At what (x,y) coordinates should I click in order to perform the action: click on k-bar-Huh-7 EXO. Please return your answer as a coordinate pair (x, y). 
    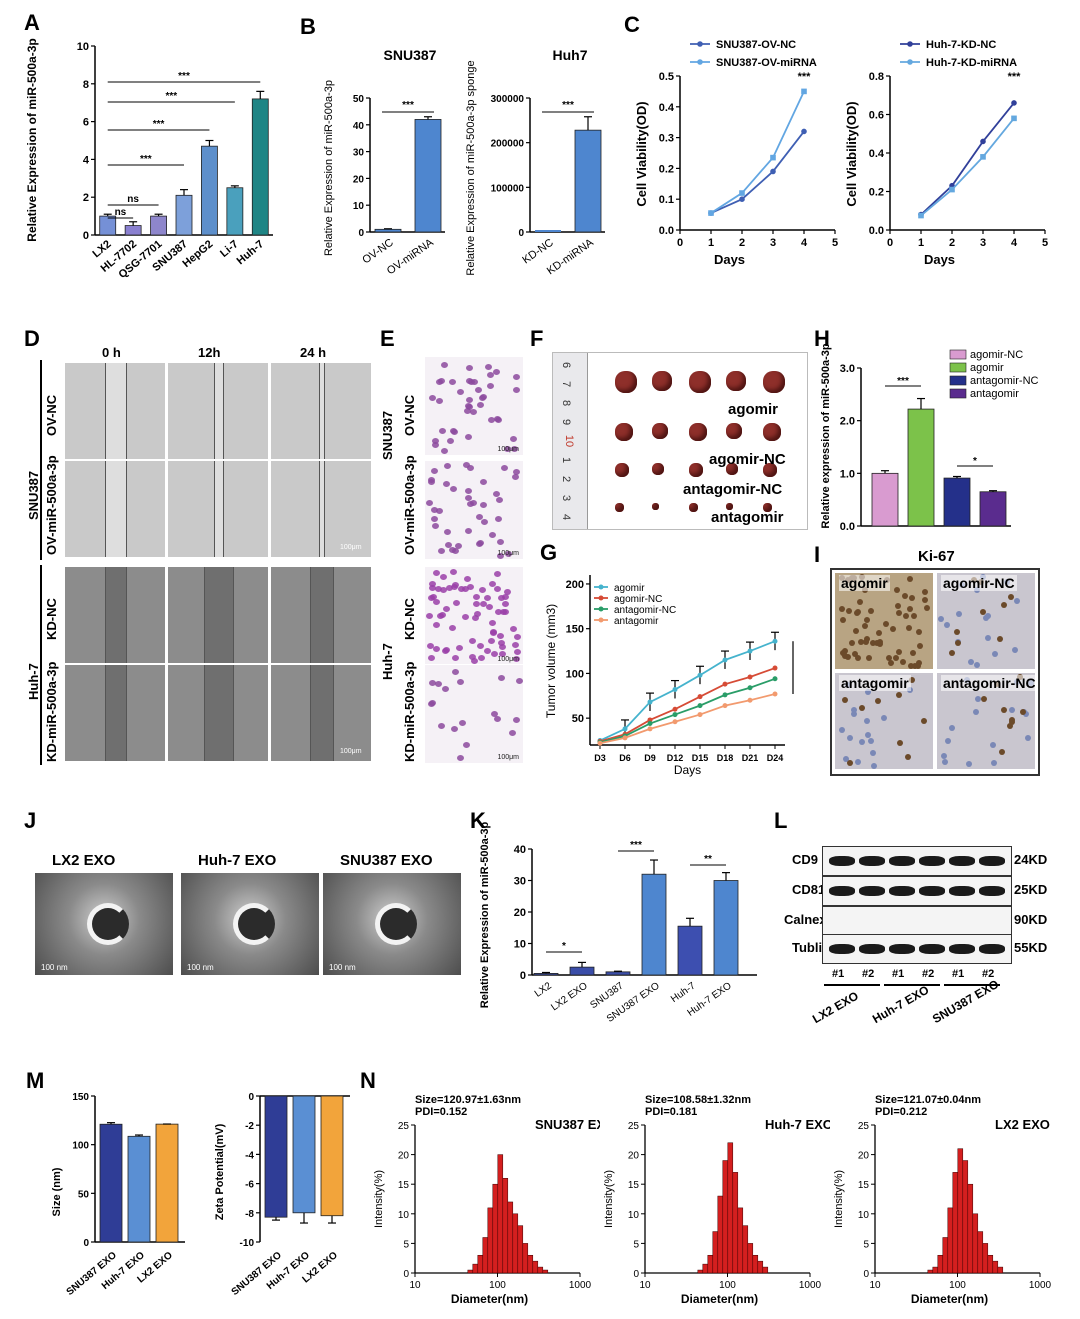
    Looking at the image, I should click on (726, 928).